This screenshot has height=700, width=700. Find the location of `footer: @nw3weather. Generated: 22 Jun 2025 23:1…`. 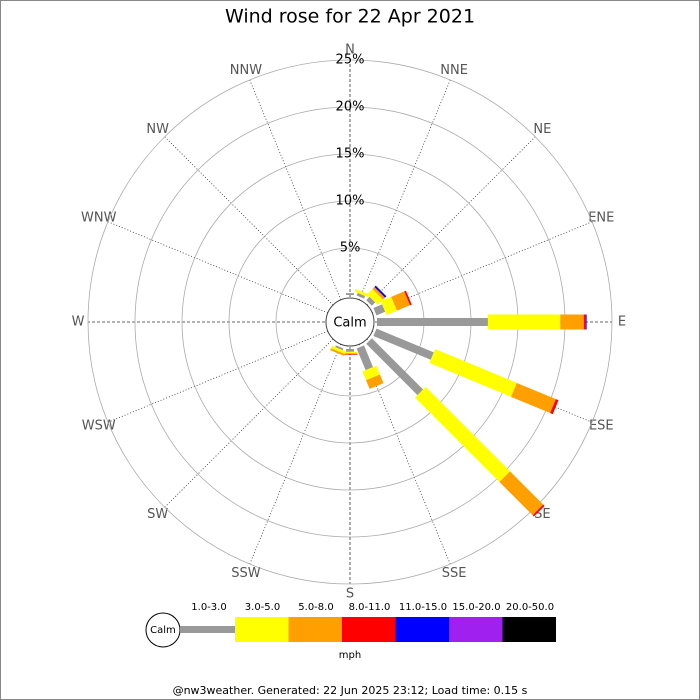

footer: @nw3weather. Generated: 22 Jun 2025 23:1… is located at coordinates (350, 690).